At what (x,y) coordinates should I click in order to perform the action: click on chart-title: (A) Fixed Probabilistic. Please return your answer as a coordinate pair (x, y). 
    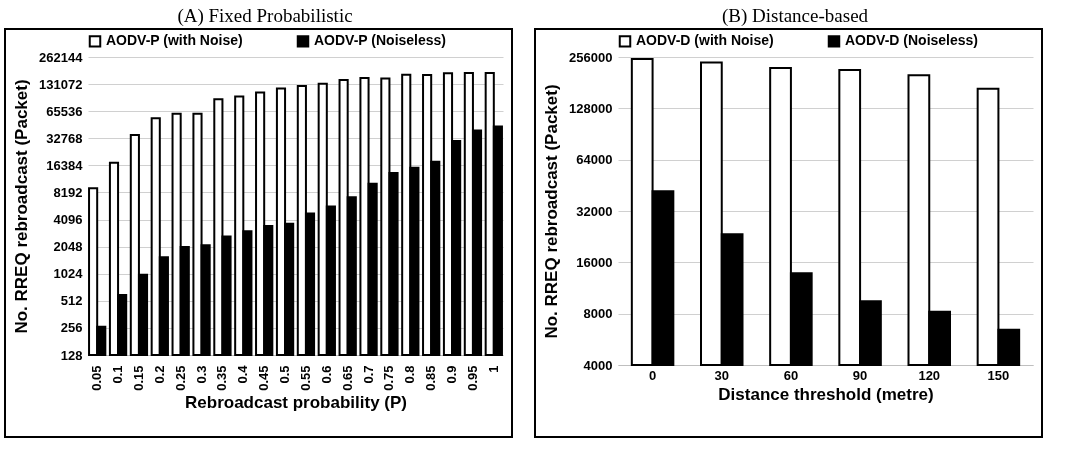
    Looking at the image, I should click on (265, 16).